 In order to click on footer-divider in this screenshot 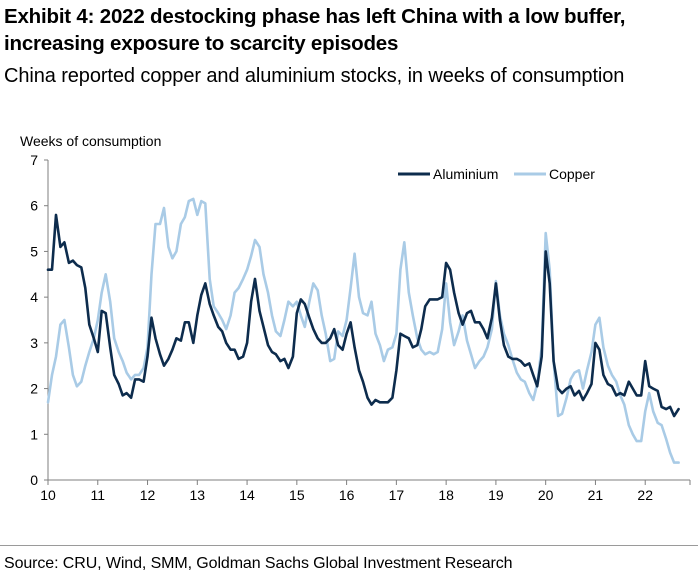, I will do `click(349, 545)`.